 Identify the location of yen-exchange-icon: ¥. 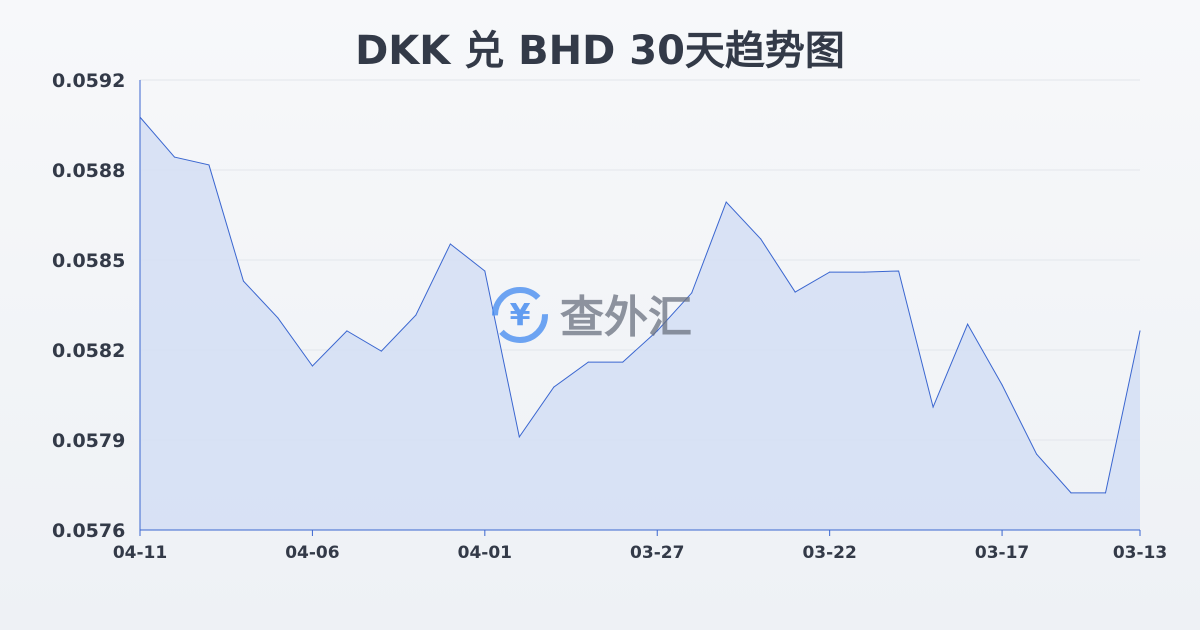
(520, 315).